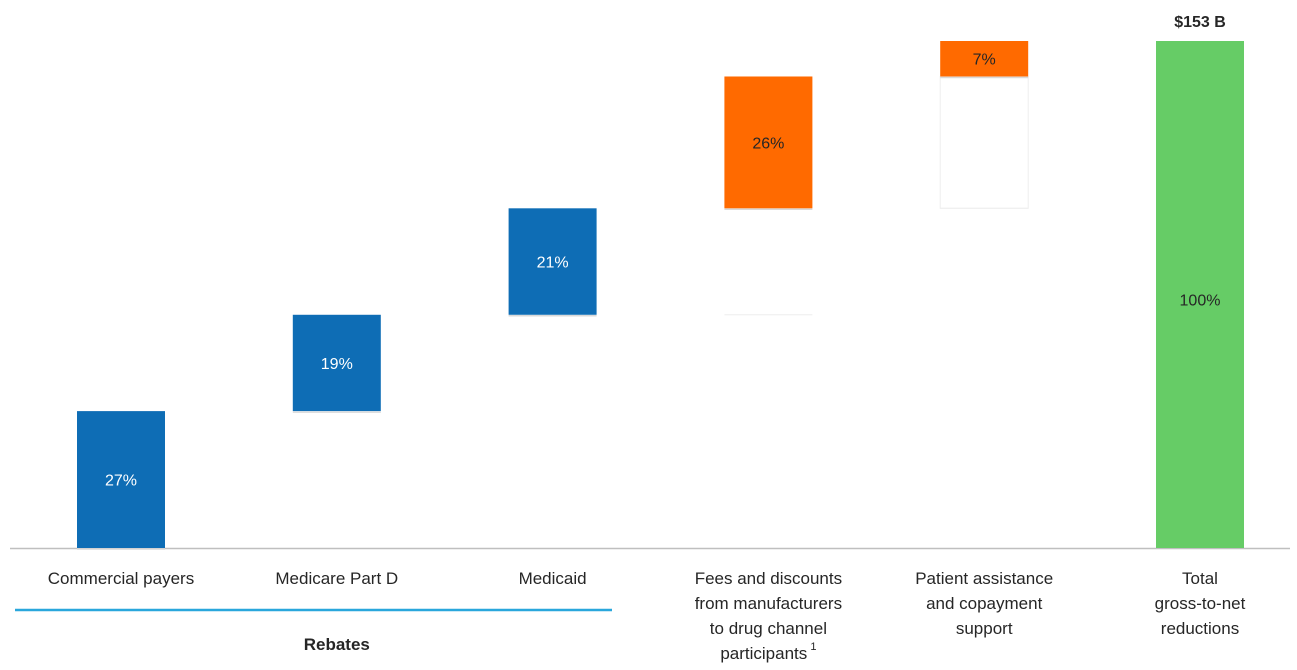 This screenshot has height=670, width=1297. What do you see at coordinates (337, 644) in the screenshot?
I see `rebates-group-label: Rebates` at bounding box center [337, 644].